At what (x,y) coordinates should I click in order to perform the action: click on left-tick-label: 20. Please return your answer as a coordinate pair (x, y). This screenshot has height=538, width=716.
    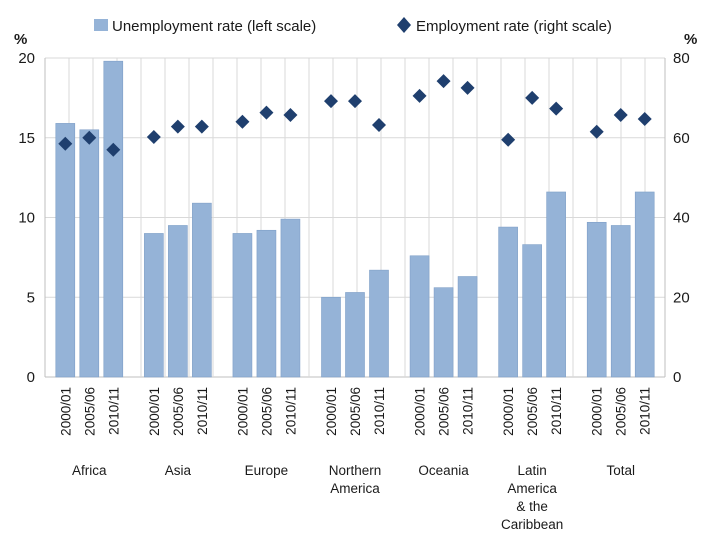
    Looking at the image, I should click on (26, 58).